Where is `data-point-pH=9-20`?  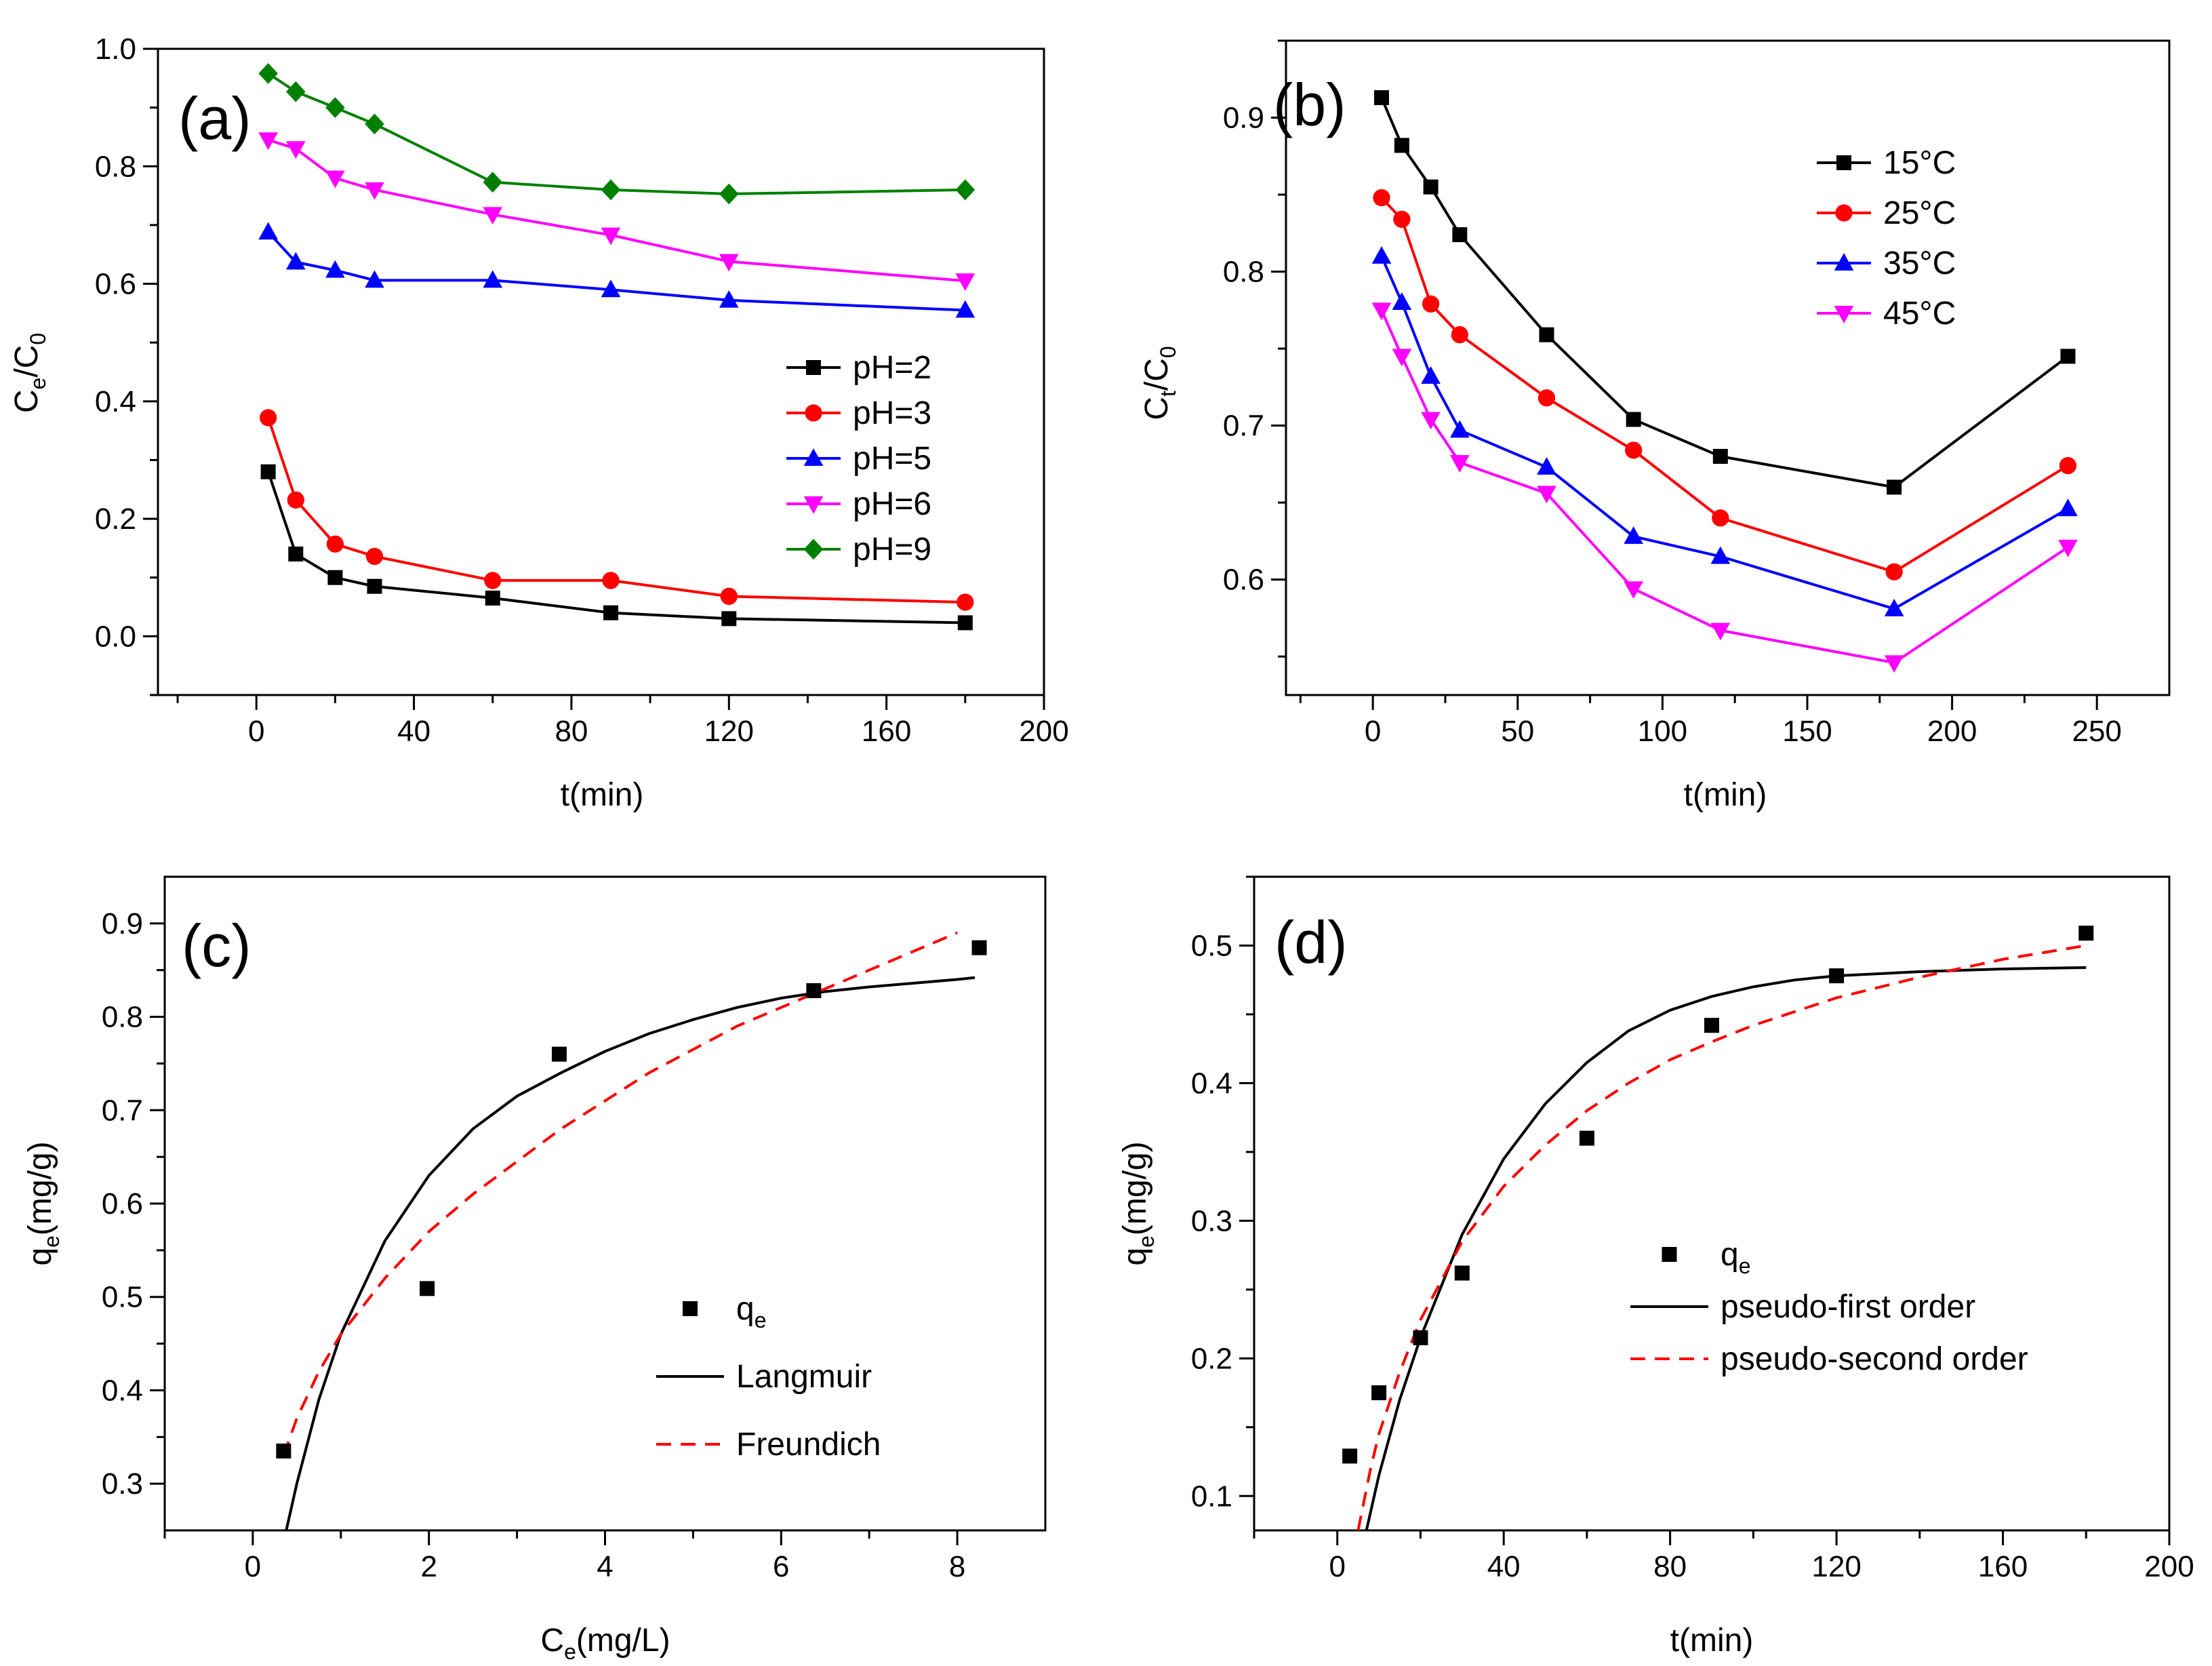
data-point-pH=9-20 is located at coordinates (335, 108).